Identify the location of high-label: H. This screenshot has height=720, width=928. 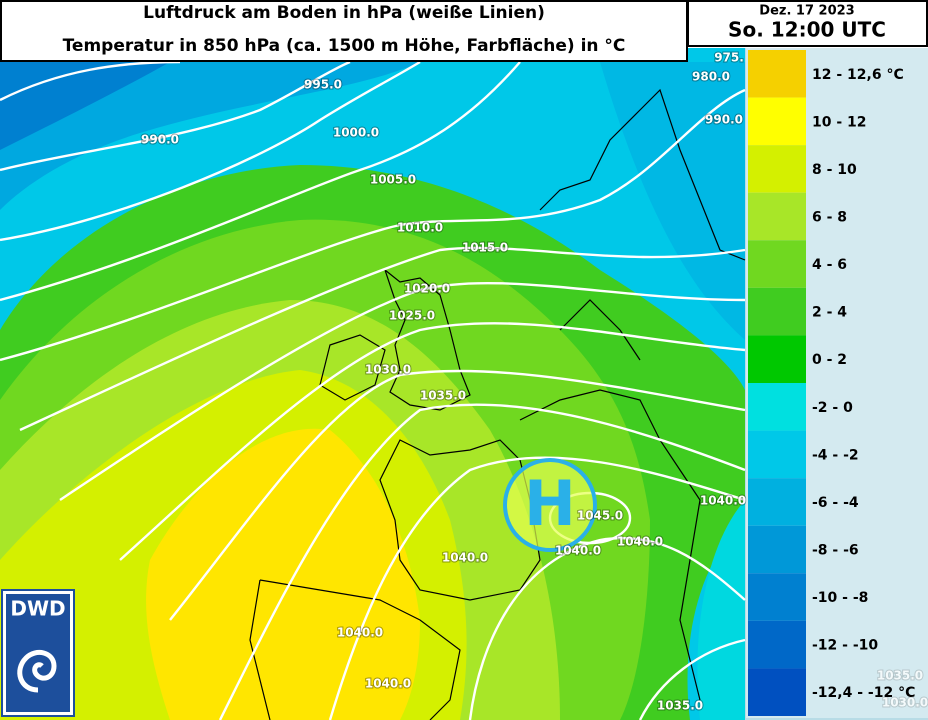
(550, 503).